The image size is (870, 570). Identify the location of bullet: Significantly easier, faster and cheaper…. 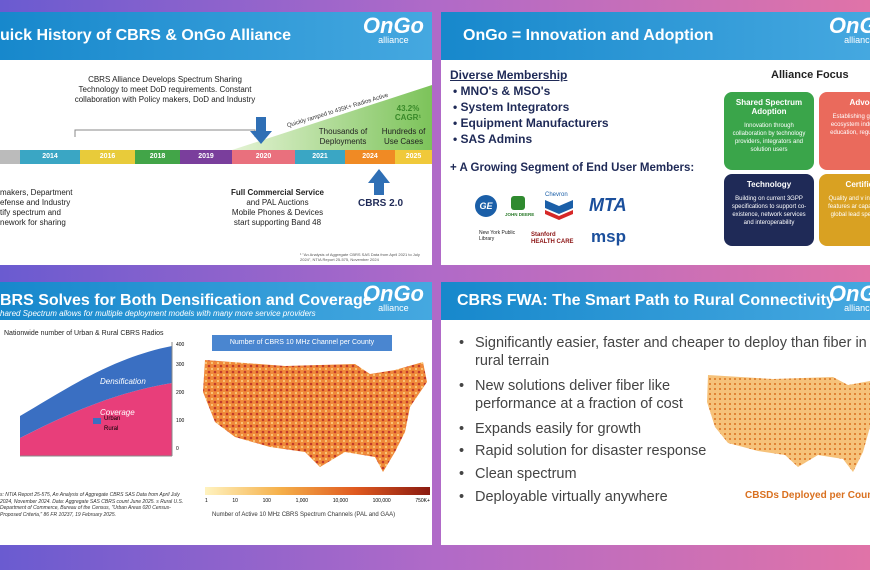
(664, 352).